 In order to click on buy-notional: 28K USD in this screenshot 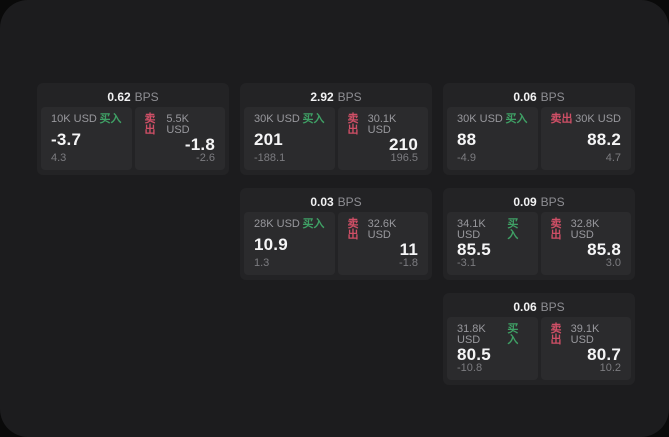, I will do `click(277, 224)`.